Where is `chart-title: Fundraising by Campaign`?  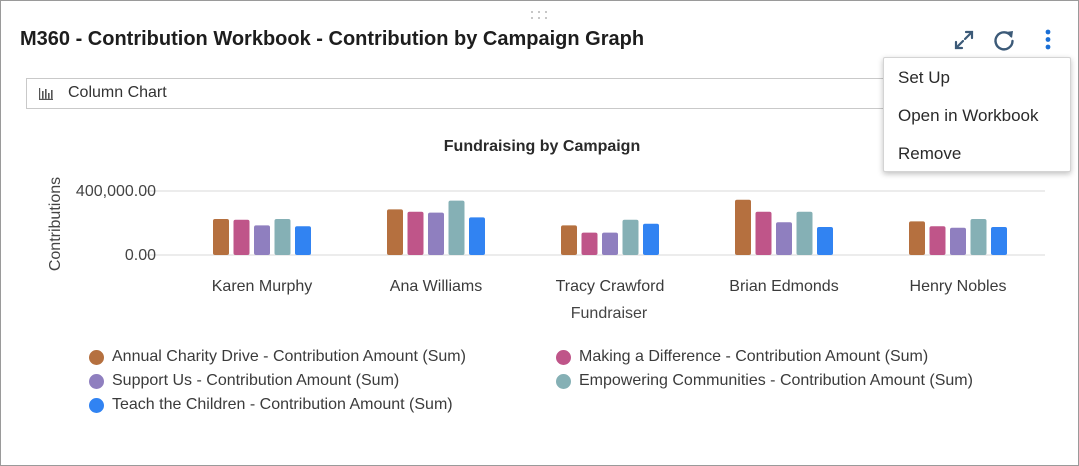
chart-title: Fundraising by Campaign is located at coordinates (542, 146).